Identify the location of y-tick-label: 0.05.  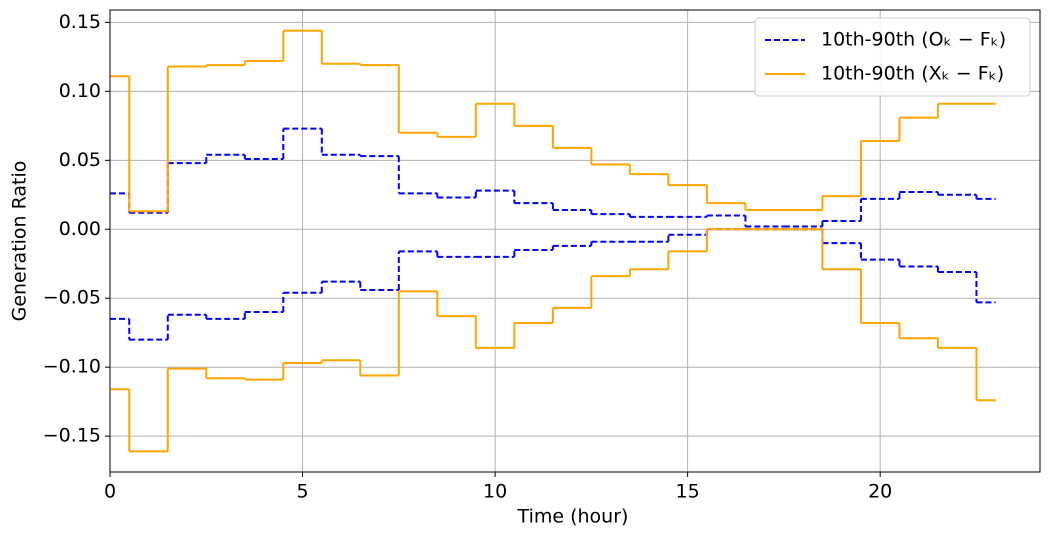
(80, 160).